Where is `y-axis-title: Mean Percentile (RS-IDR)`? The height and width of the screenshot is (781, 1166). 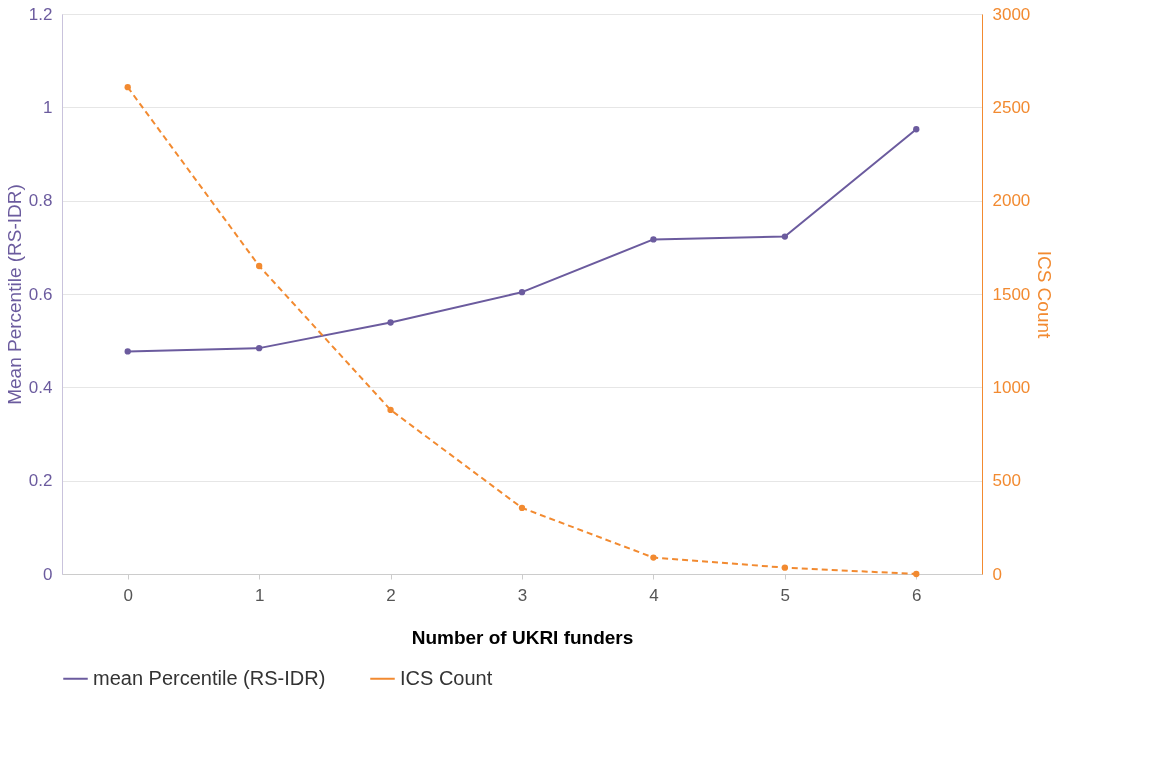
y-axis-title: Mean Percentile (RS-IDR) is located at coordinates (14, 294).